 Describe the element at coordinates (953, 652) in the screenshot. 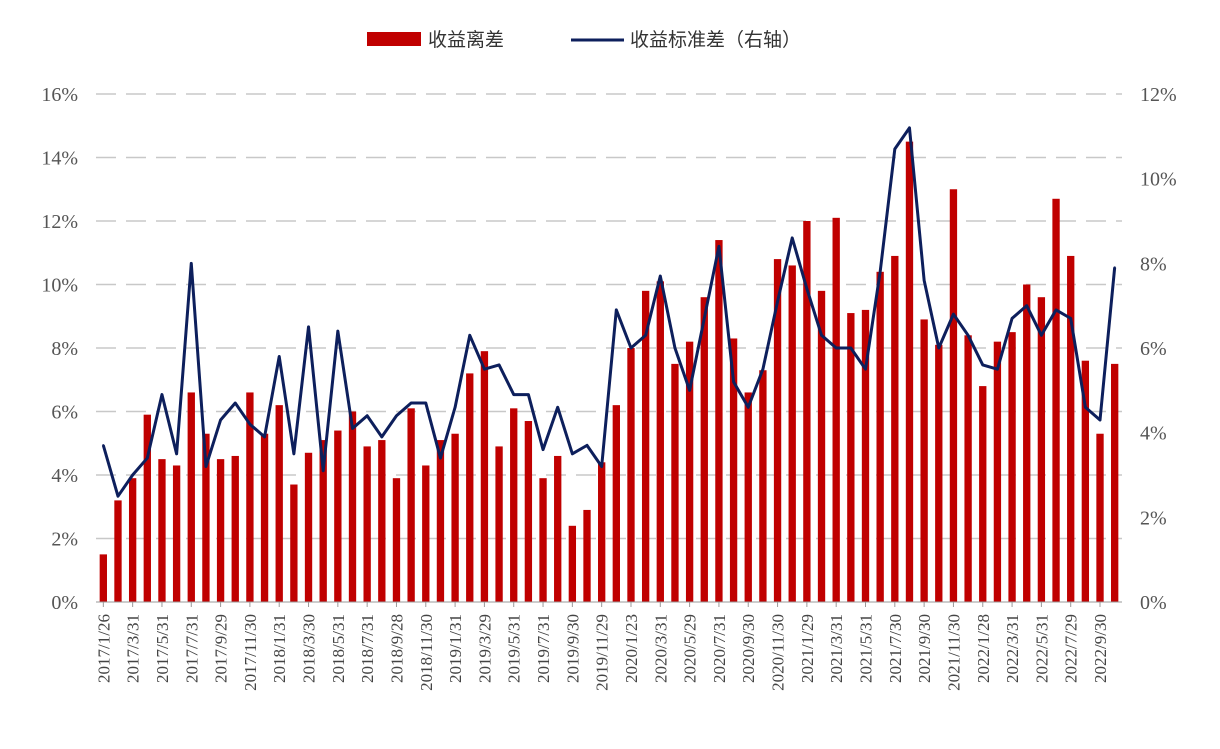

I see `x-tick-label: 2021/11/30` at that location.